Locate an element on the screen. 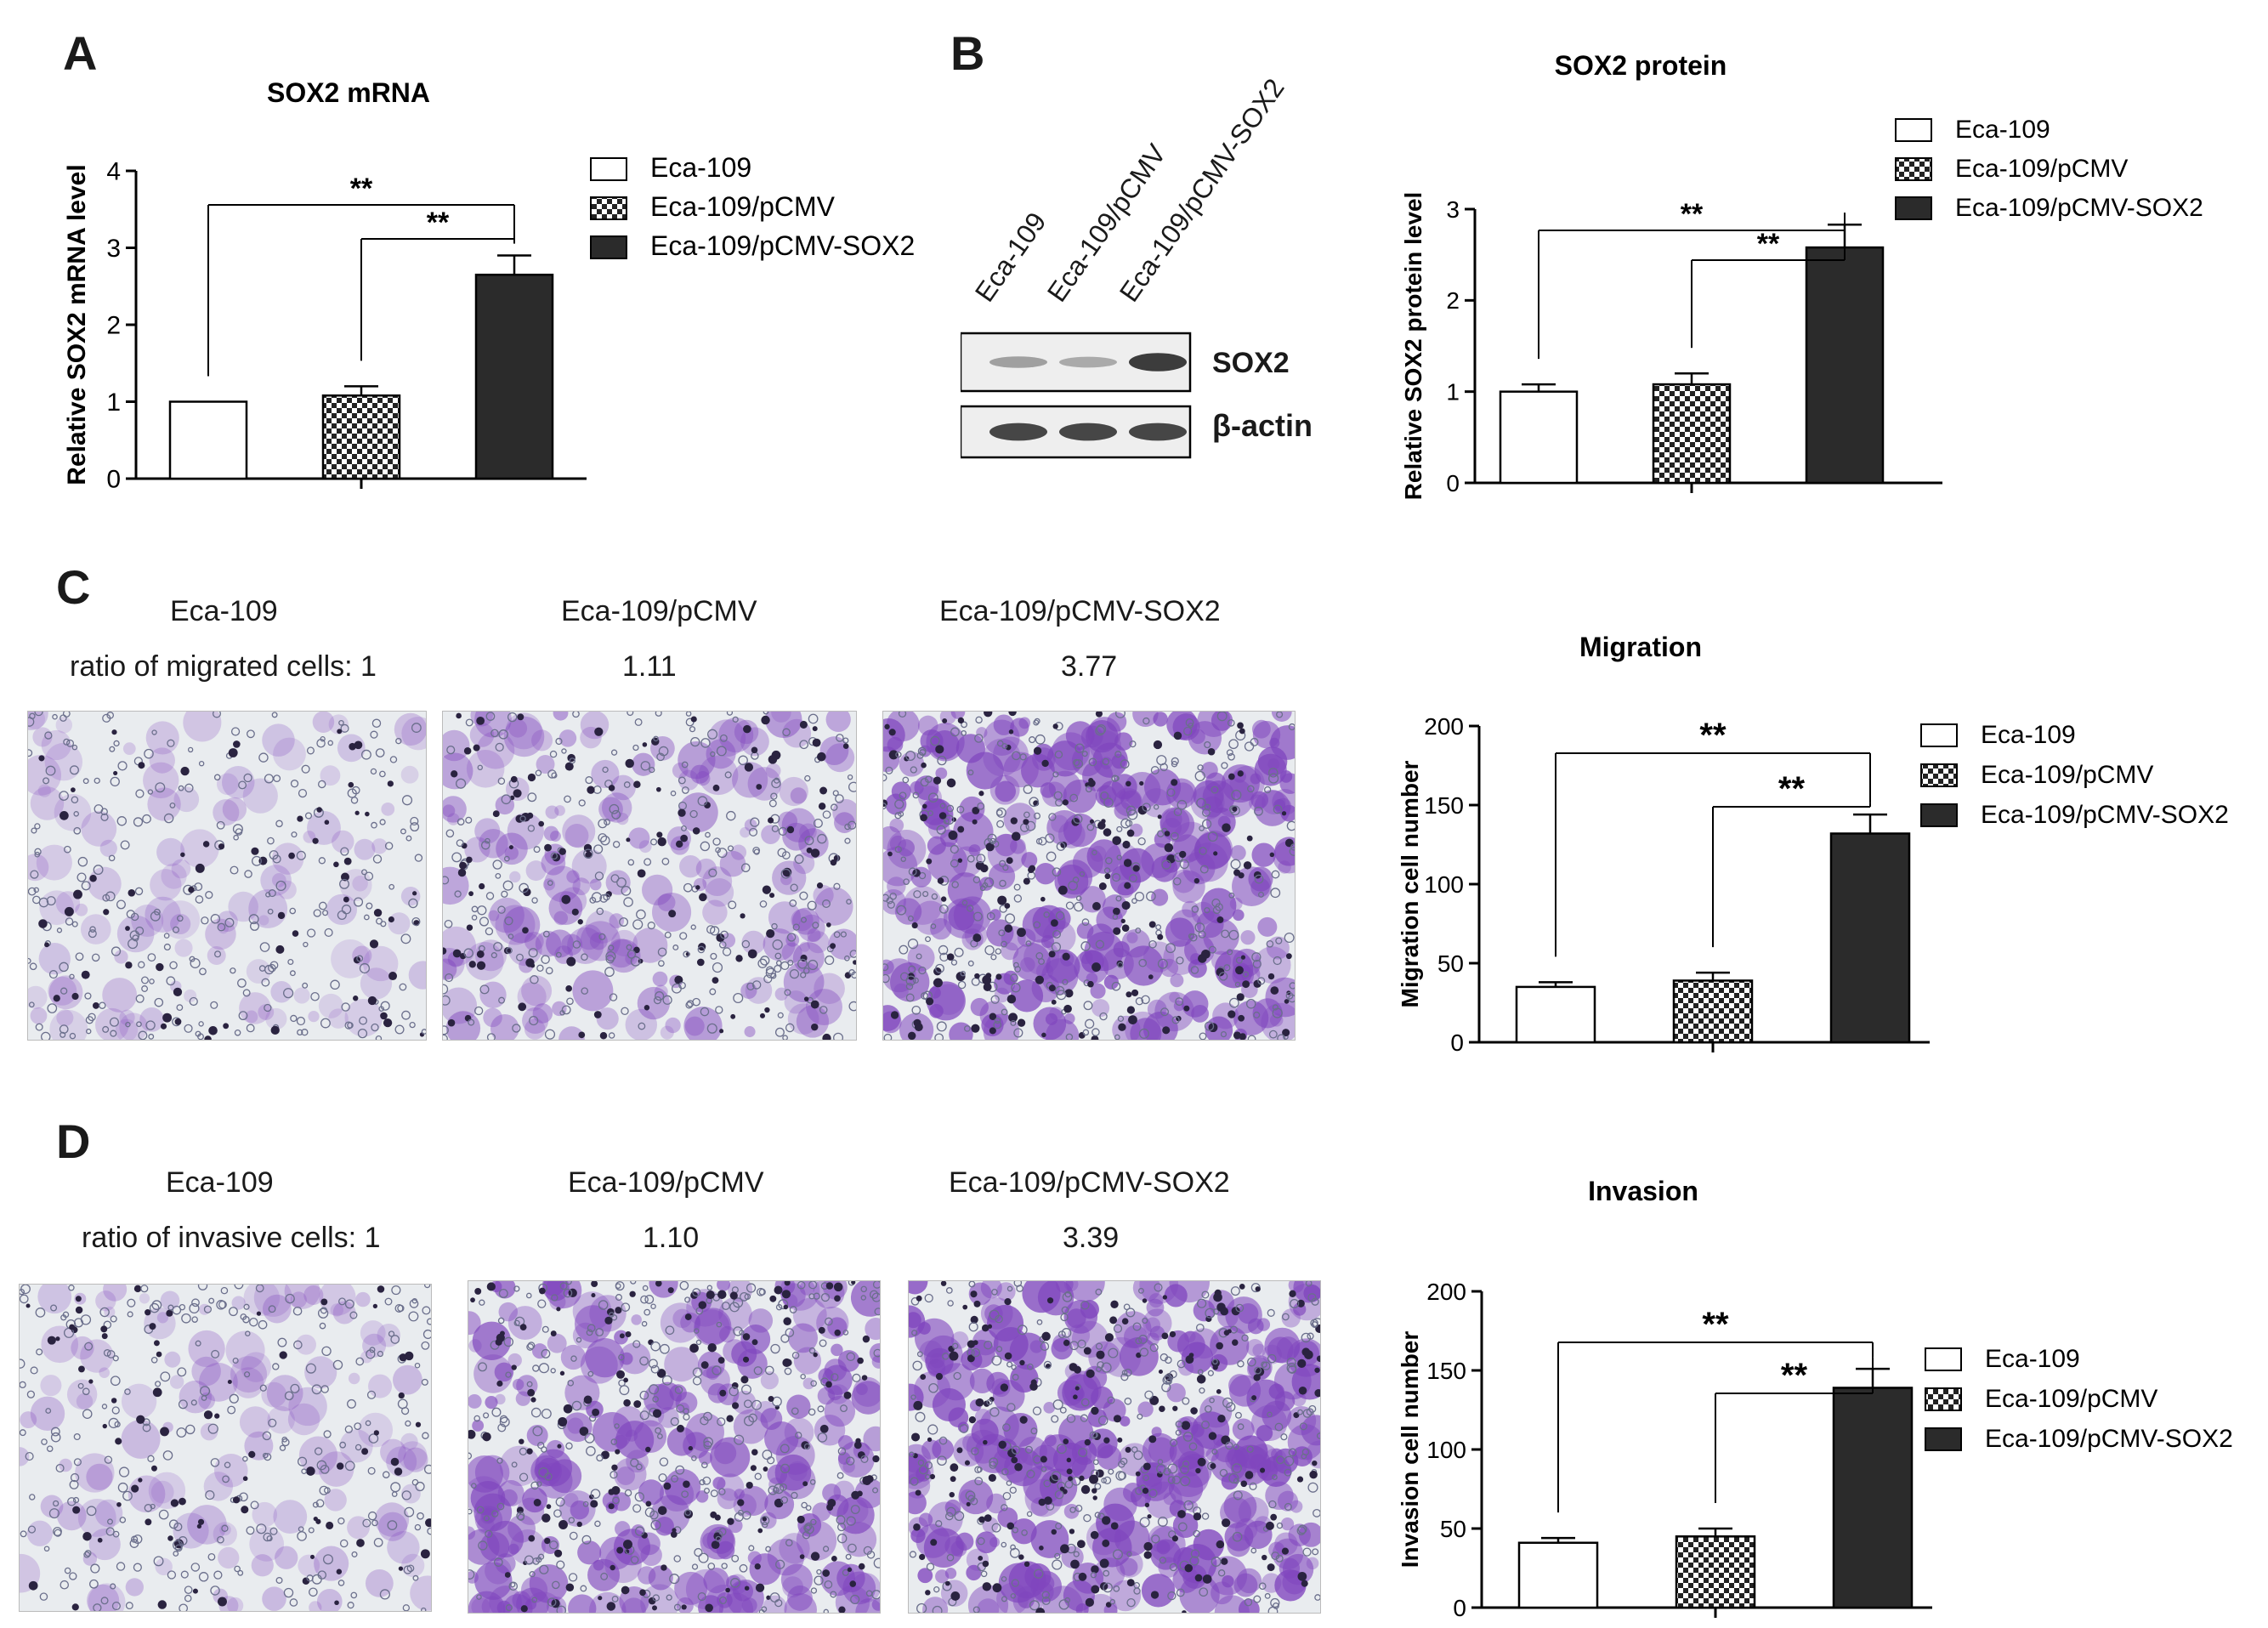 Image resolution: width=2268 pixels, height=1628 pixels. invasion-image-label: Eca-109 is located at coordinates (220, 1182).